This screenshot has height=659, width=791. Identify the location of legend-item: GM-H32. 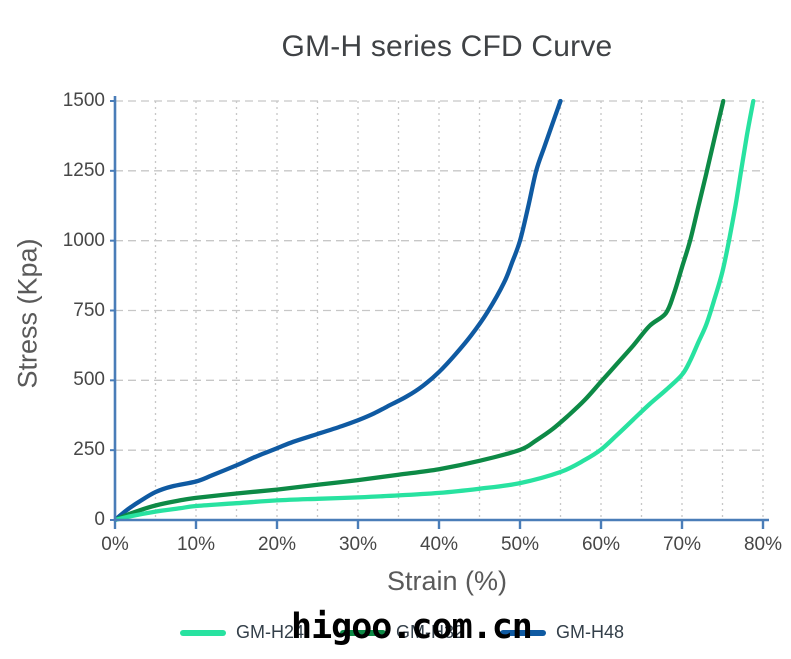
(402, 632).